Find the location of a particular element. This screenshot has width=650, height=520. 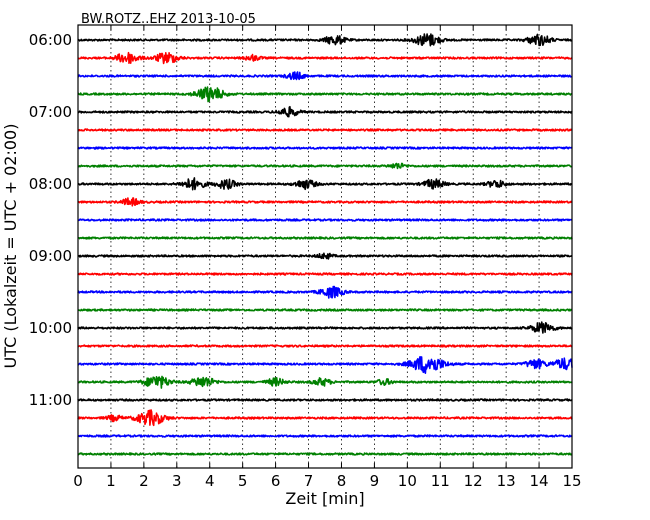

y-tick-label: 06:00 is located at coordinates (50, 40).